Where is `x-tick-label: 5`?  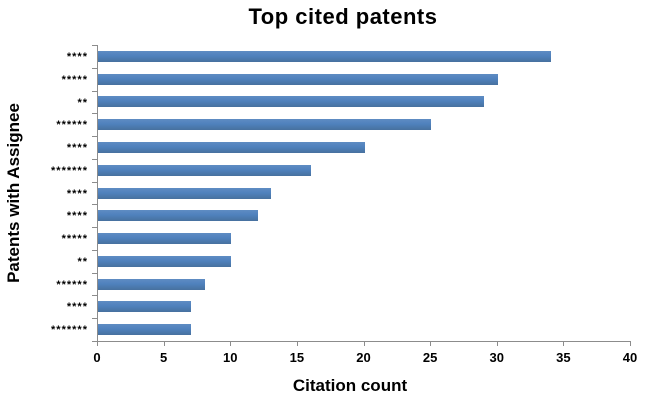
x-tick-label: 5 is located at coordinates (164, 357).